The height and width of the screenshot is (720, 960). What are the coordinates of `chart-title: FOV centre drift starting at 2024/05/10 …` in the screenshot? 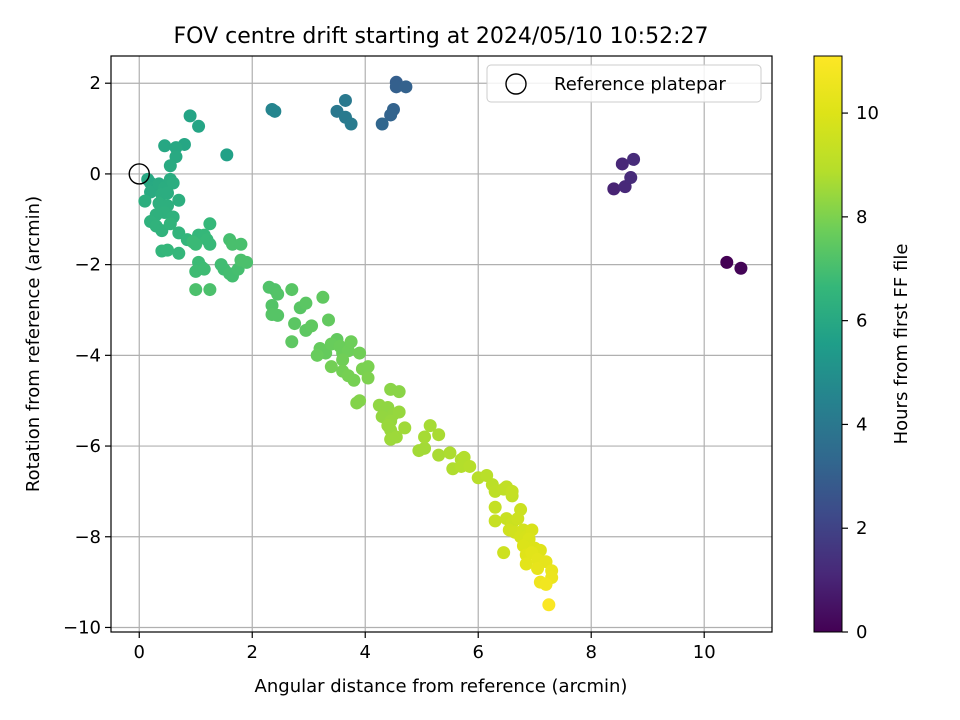 It's located at (441, 36).